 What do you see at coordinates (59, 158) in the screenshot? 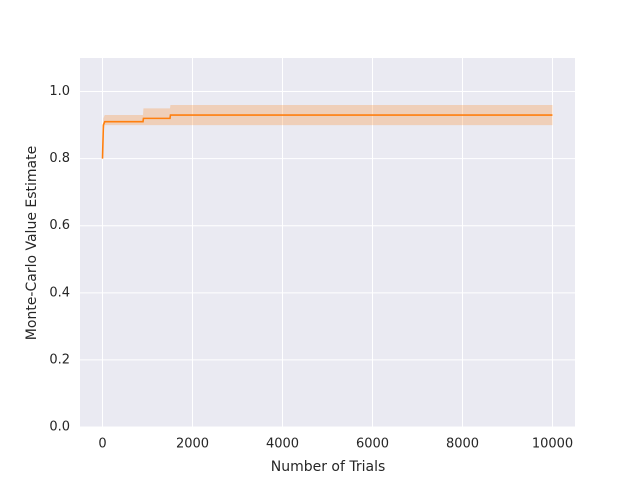
I see `y-tick-label: 0.8` at bounding box center [59, 158].